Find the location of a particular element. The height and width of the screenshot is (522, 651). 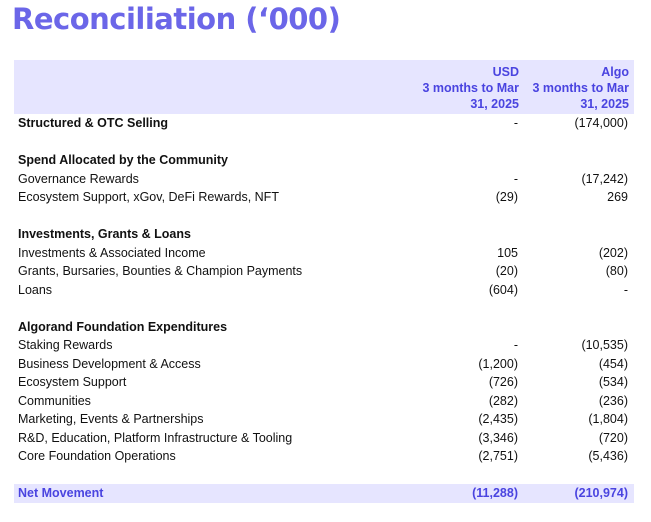

row-label: Loans is located at coordinates (35, 289).